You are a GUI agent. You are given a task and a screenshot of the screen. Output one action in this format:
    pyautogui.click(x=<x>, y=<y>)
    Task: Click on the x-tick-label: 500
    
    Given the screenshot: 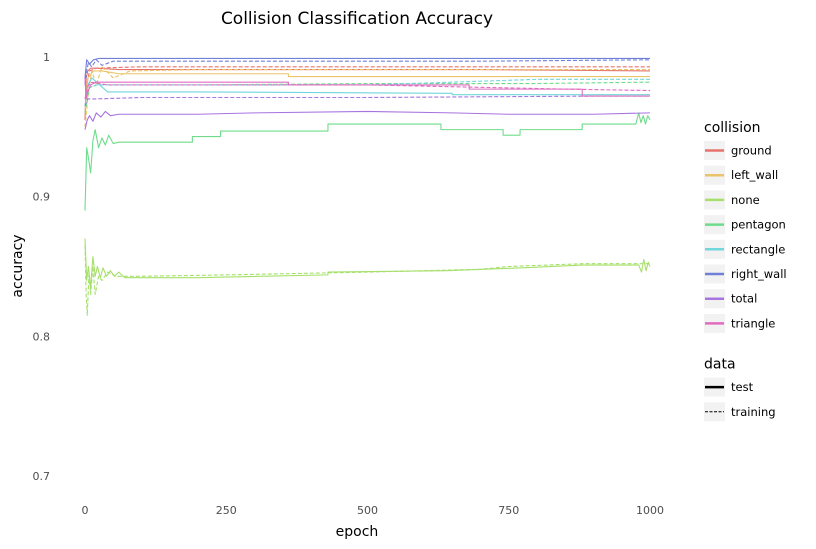 What is the action you would take?
    pyautogui.click(x=367, y=510)
    